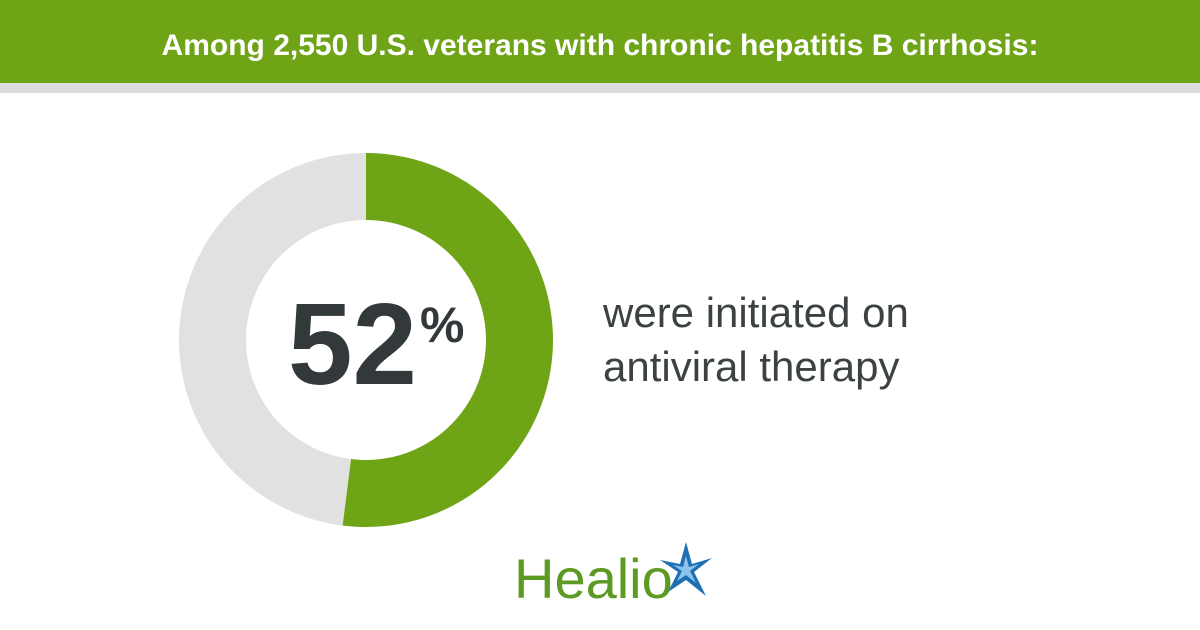  I want to click on value-unit: %, so click(442, 325).